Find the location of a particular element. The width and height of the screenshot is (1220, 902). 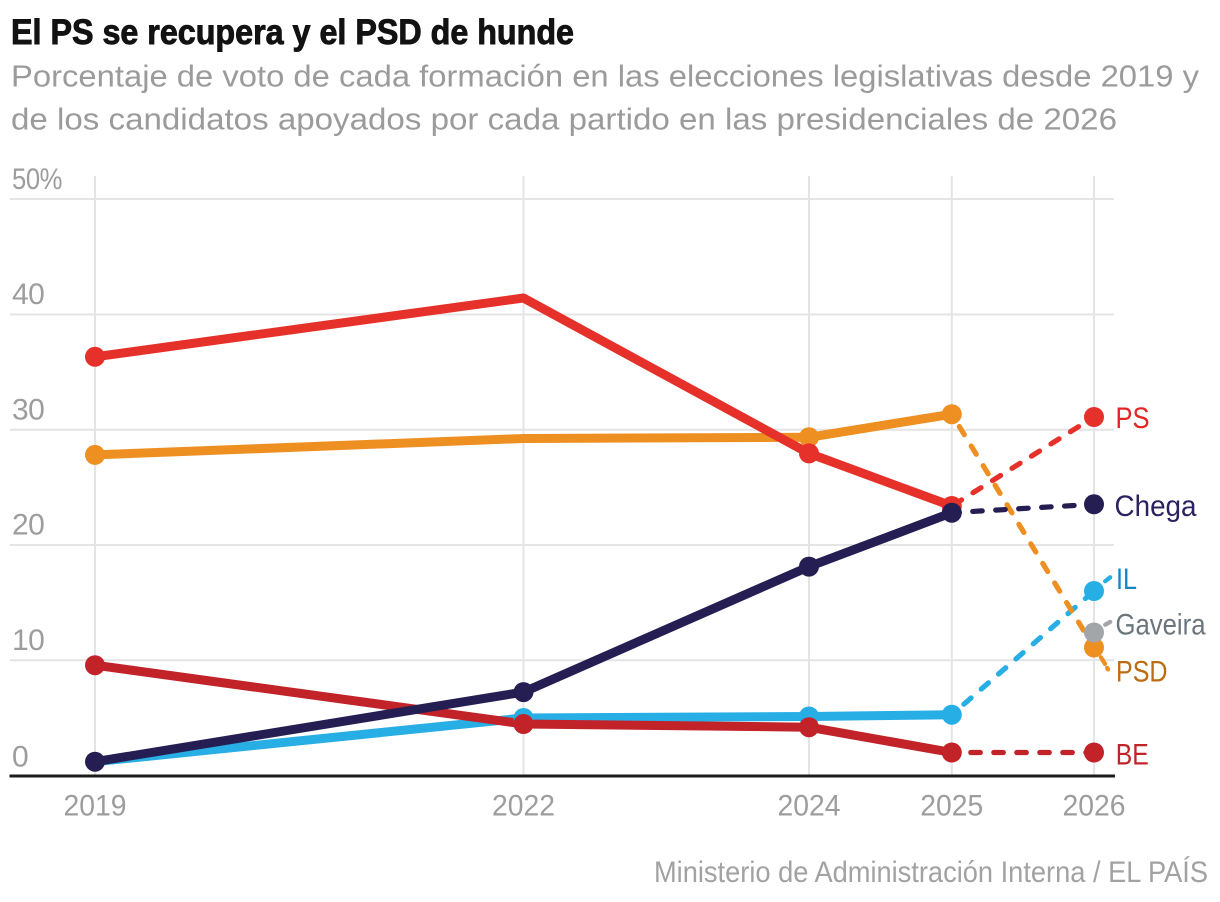

svg-text: PS is located at coordinates (1133, 418).